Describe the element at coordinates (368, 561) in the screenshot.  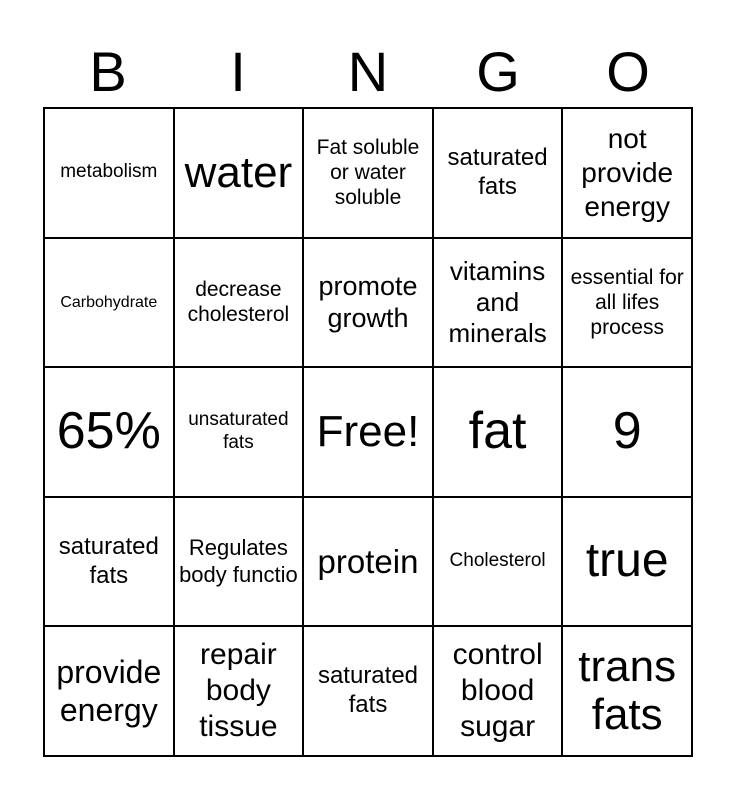
I see `bingo-cell: protein` at that location.